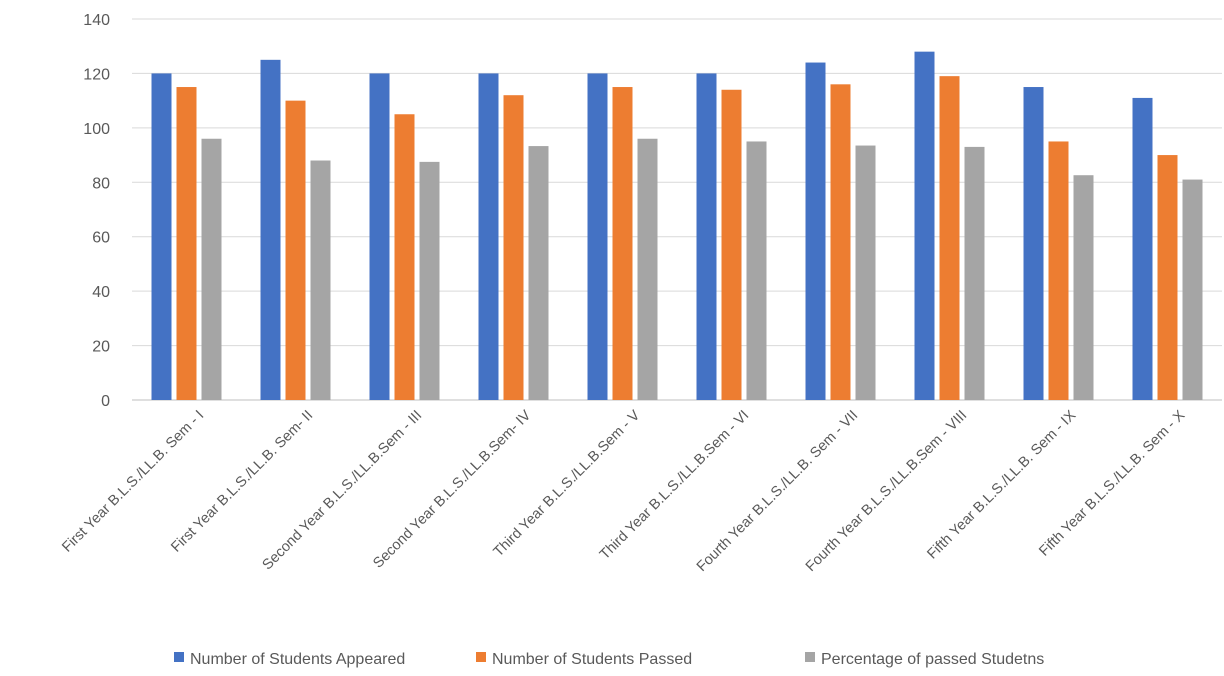 The width and height of the screenshot is (1224, 676). I want to click on legend-label: Percentage of passed Studetns, so click(932, 659).